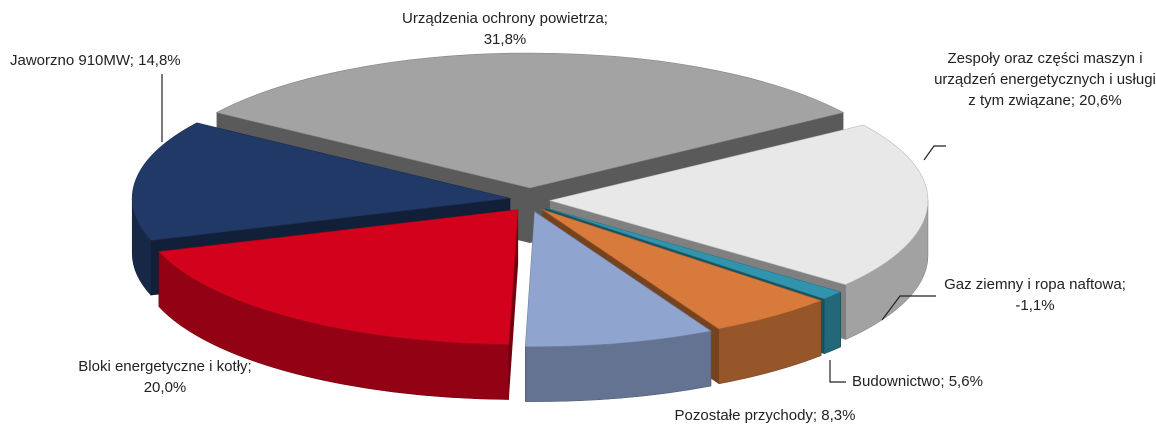  I want to click on slice-side, so click(832, 323).